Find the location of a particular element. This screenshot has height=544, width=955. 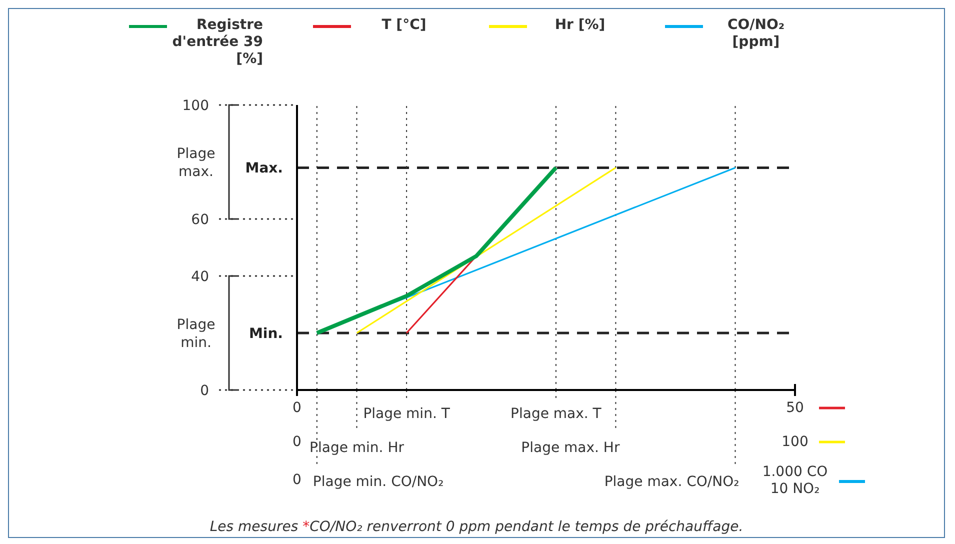

ref-line-label: Plage max. CO/NO₂ is located at coordinates (672, 482).